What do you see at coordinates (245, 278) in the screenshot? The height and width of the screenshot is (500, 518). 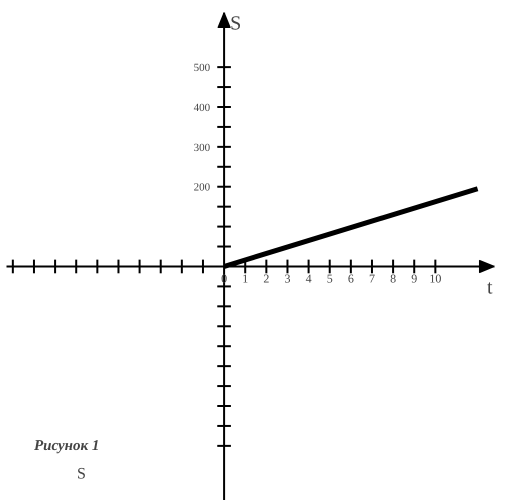 I see `x-tick-label: 1` at bounding box center [245, 278].